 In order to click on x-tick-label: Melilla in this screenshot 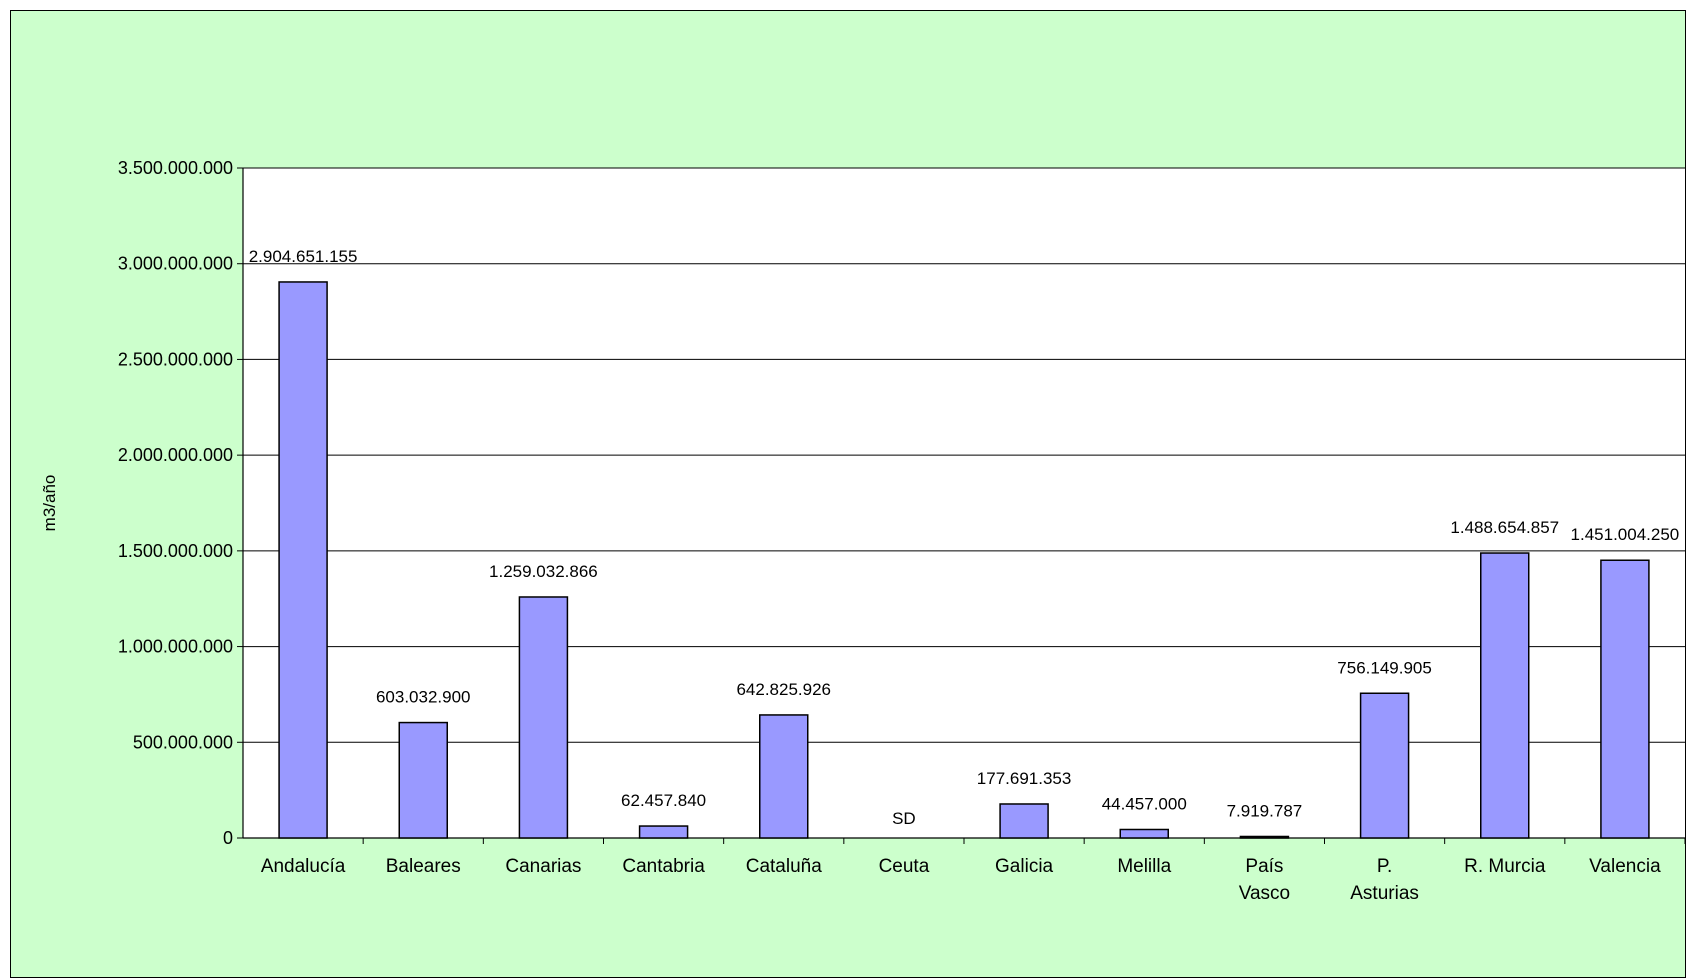, I will do `click(1144, 866)`.